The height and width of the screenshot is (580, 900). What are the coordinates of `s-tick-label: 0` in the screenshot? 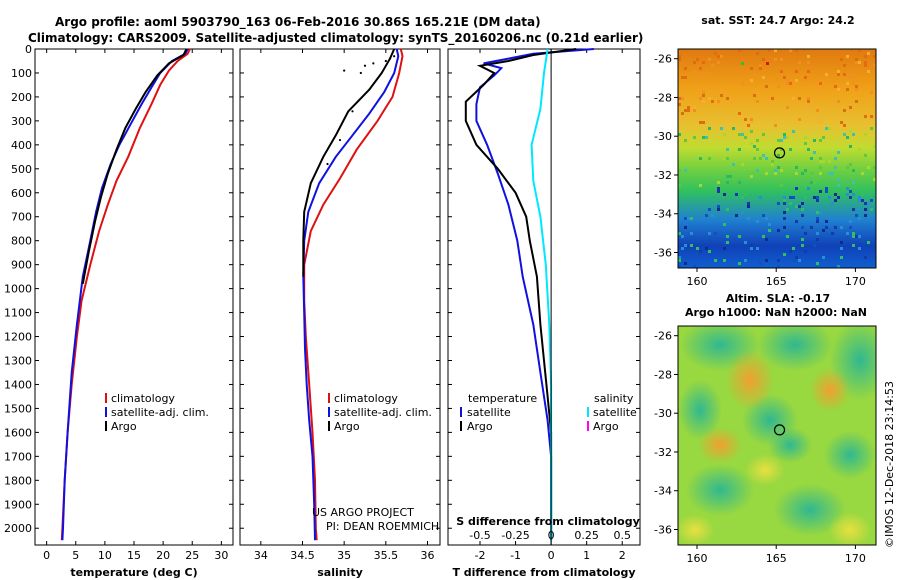 It's located at (551, 535).